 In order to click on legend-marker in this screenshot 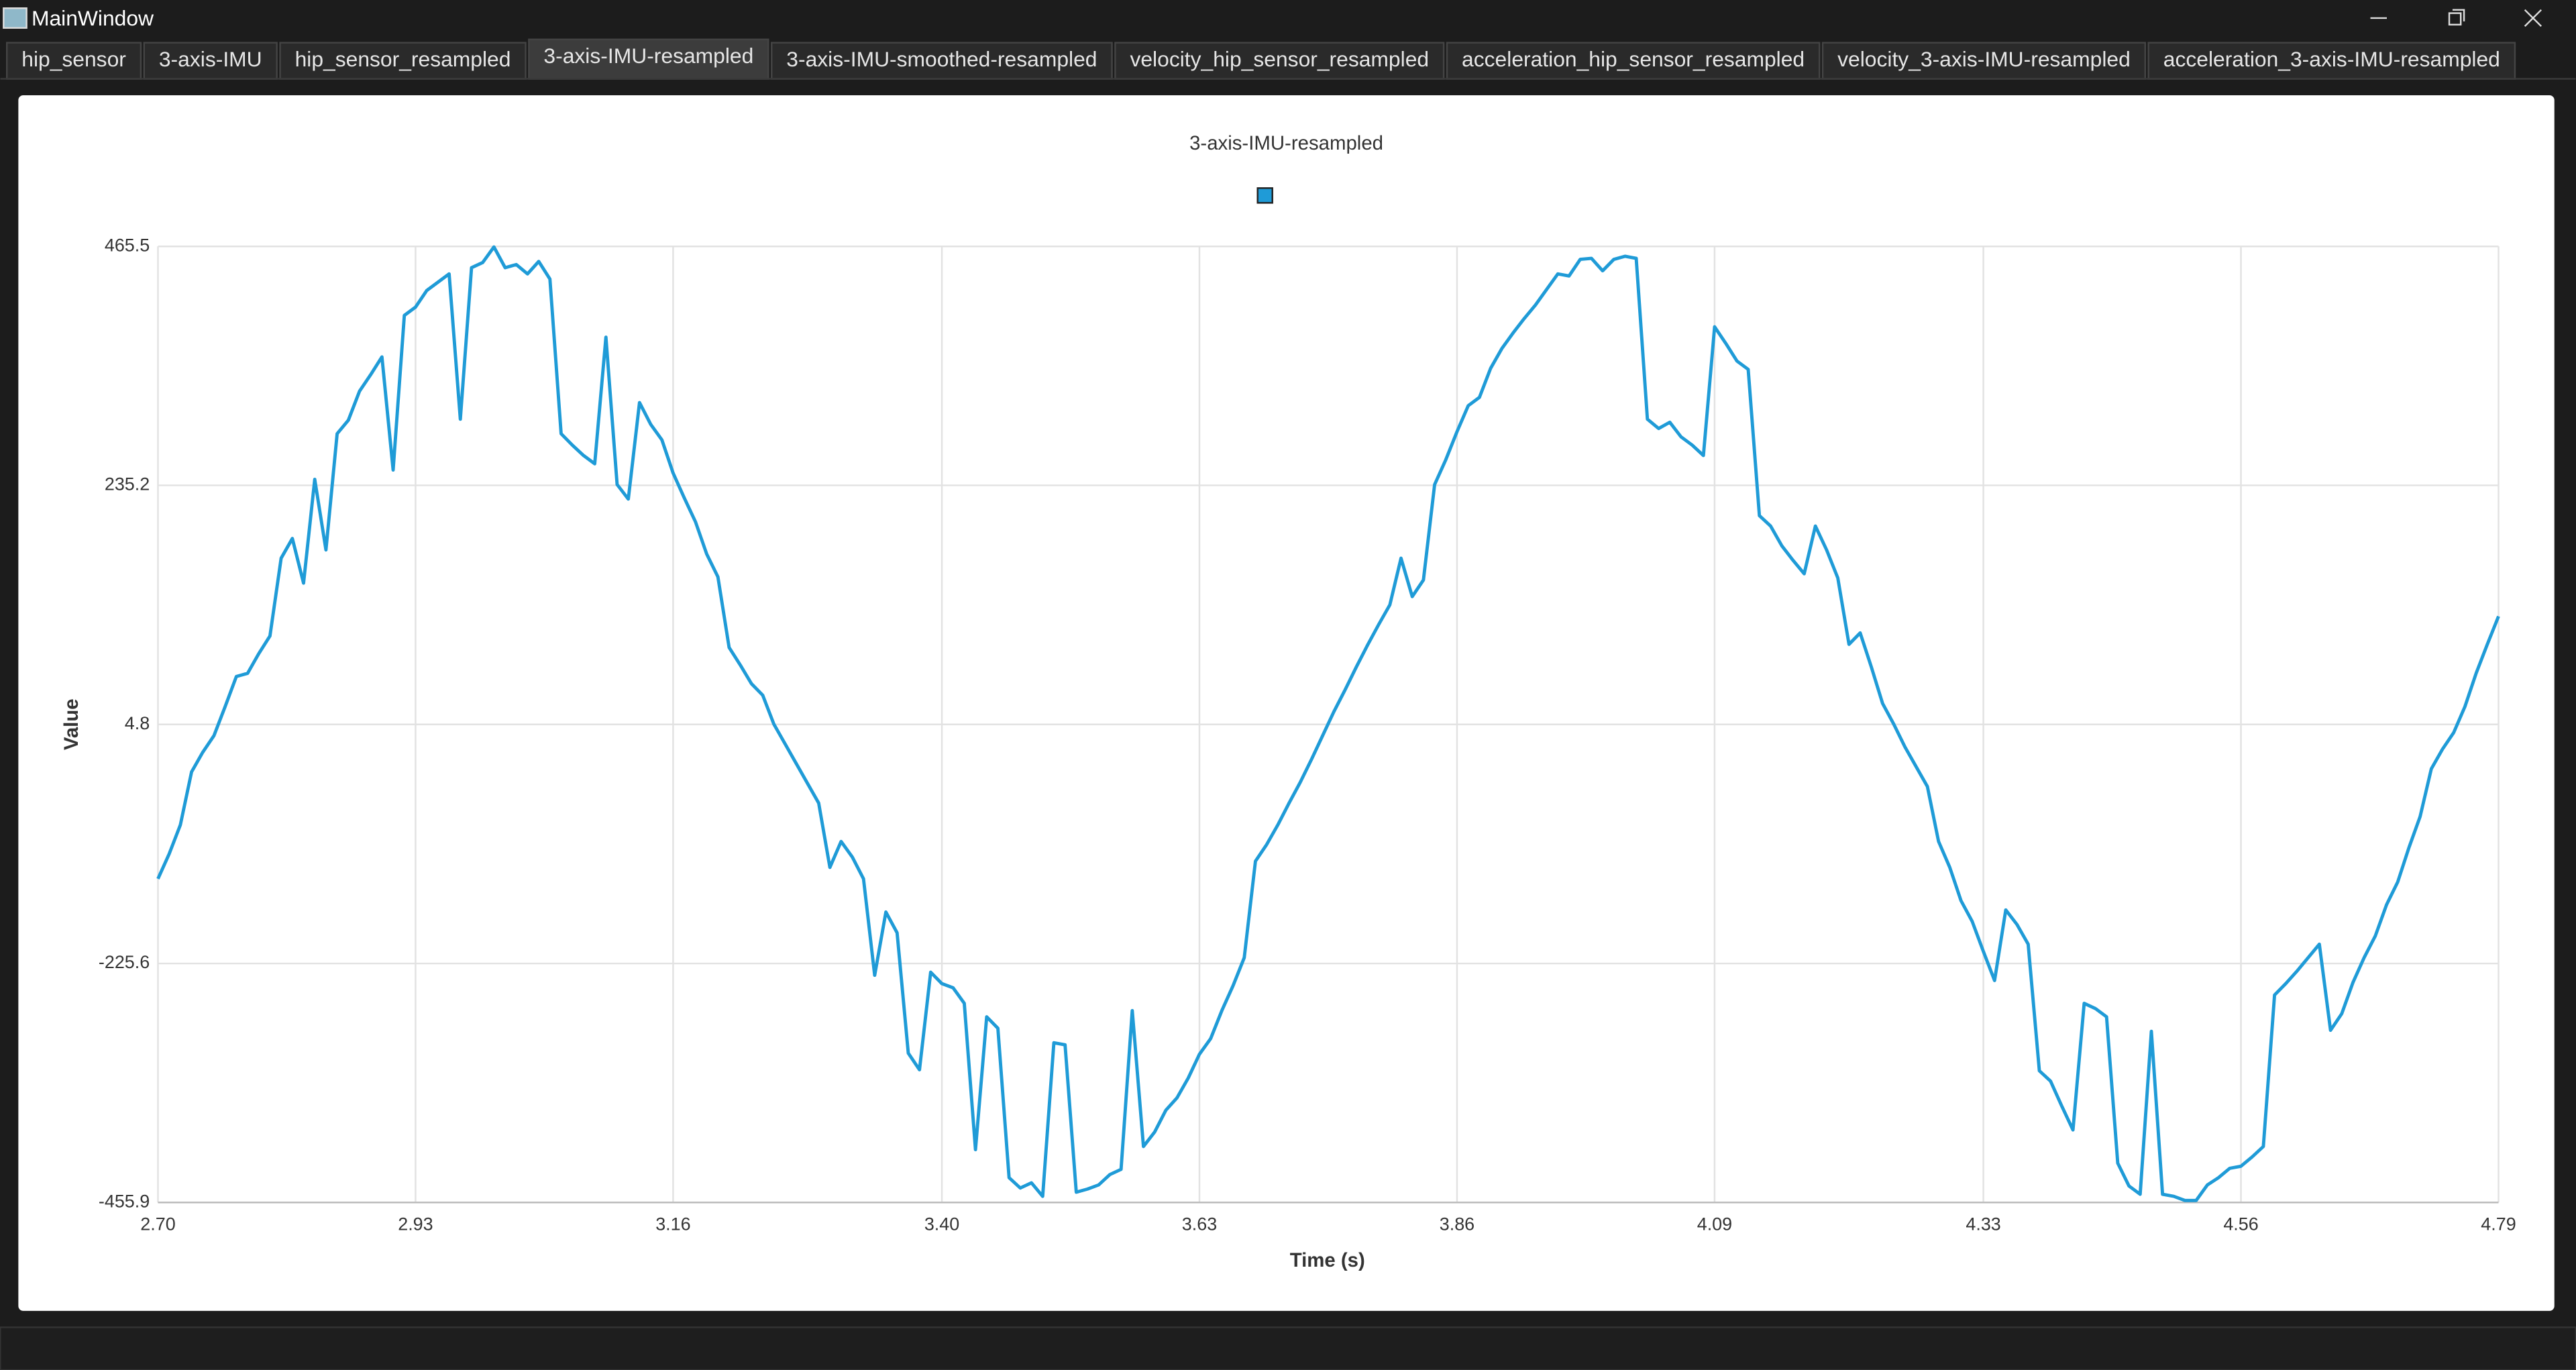, I will do `click(1264, 195)`.